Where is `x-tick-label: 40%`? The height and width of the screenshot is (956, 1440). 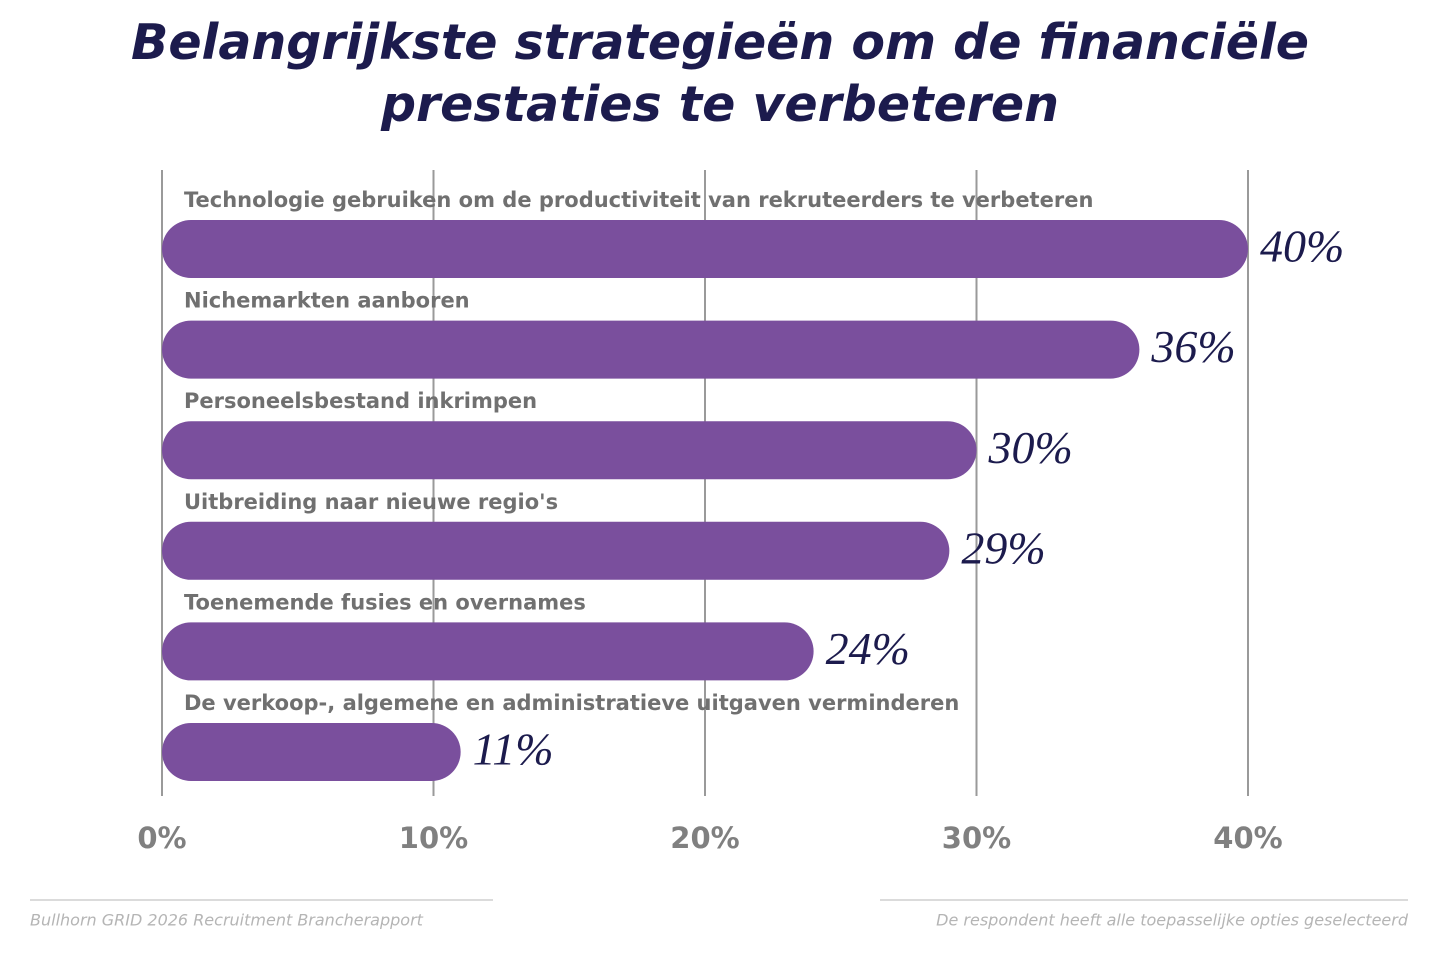
x-tick-label: 40% is located at coordinates (1247, 838).